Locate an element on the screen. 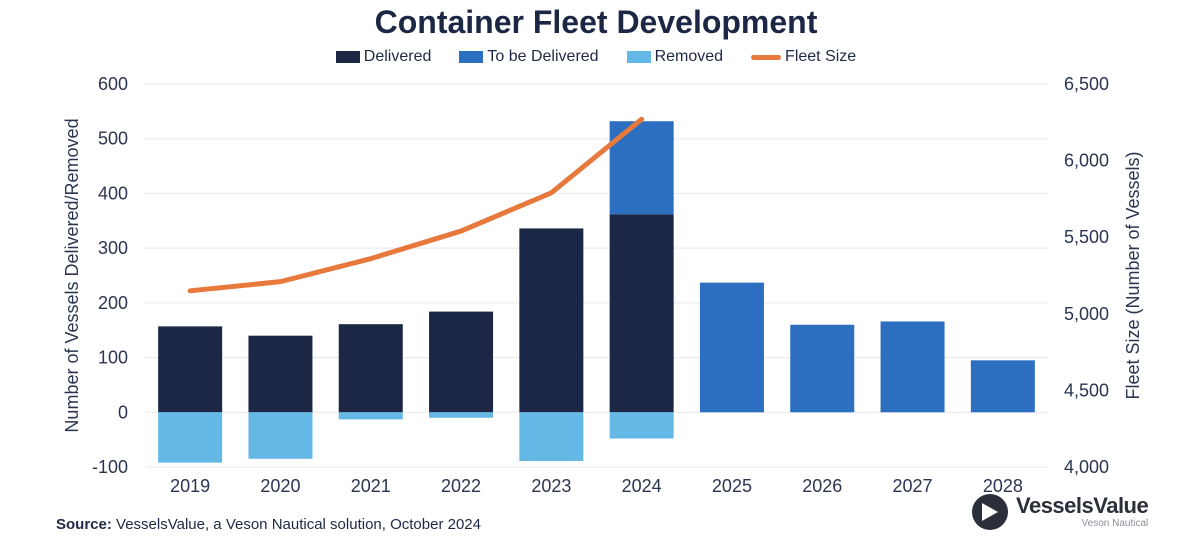  x-tick-label: 2022 is located at coordinates (461, 486).